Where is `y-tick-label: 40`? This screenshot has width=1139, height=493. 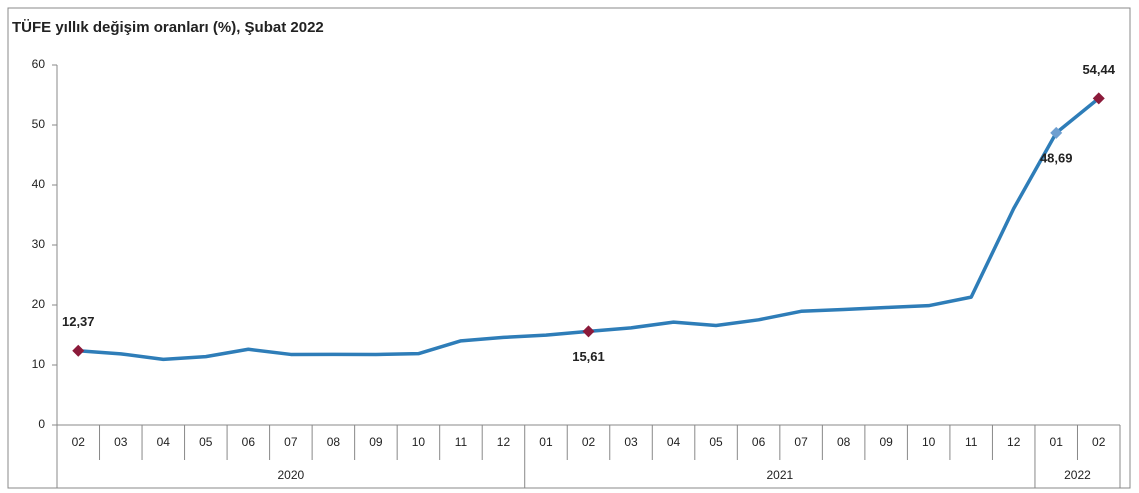
y-tick-label: 40 is located at coordinates (39, 184).